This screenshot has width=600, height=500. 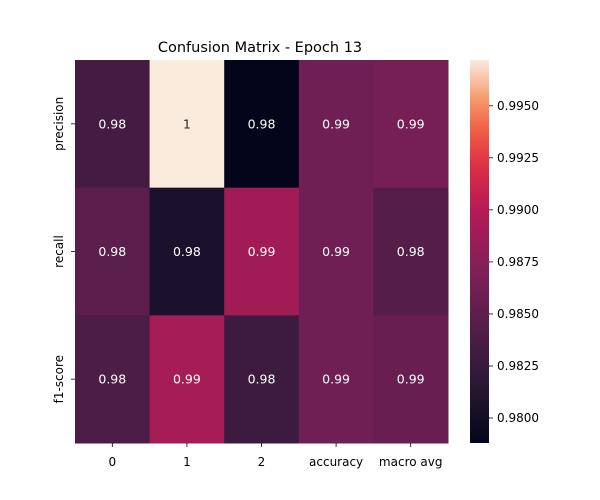 What do you see at coordinates (59, 379) in the screenshot?
I see `y-tick-label: f1-score` at bounding box center [59, 379].